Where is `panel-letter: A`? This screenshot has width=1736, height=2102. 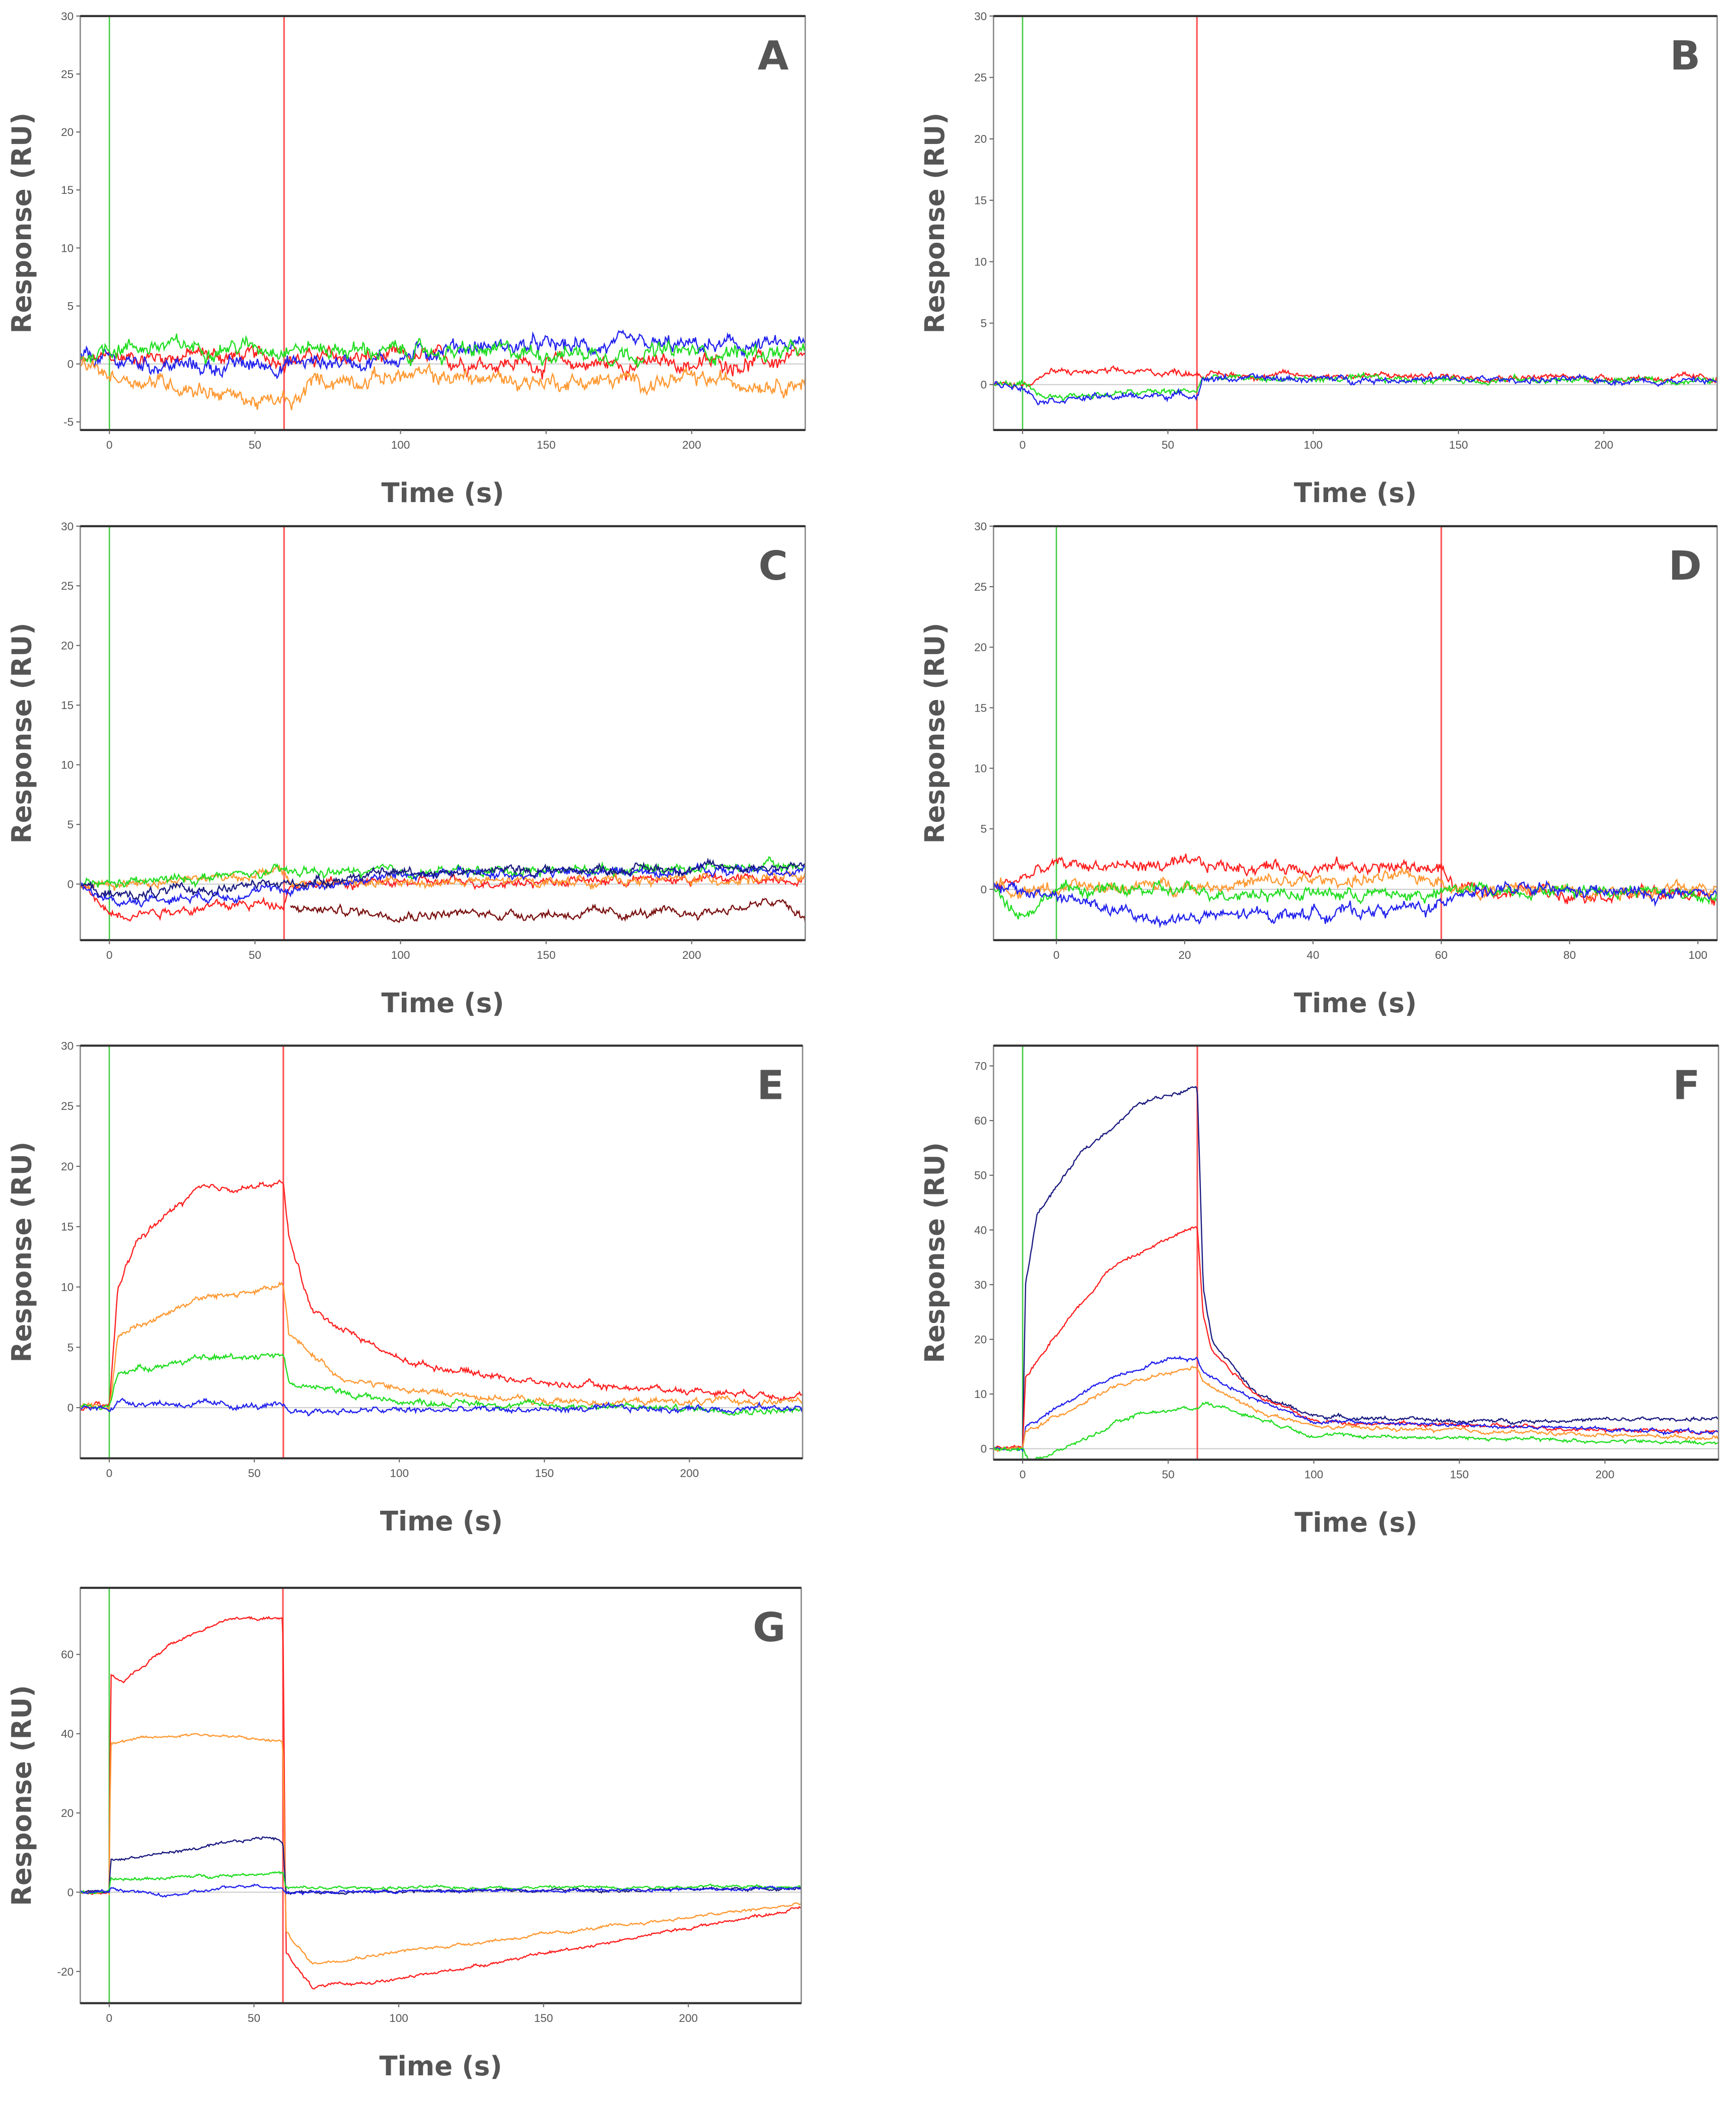
panel-letter: A is located at coordinates (773, 55).